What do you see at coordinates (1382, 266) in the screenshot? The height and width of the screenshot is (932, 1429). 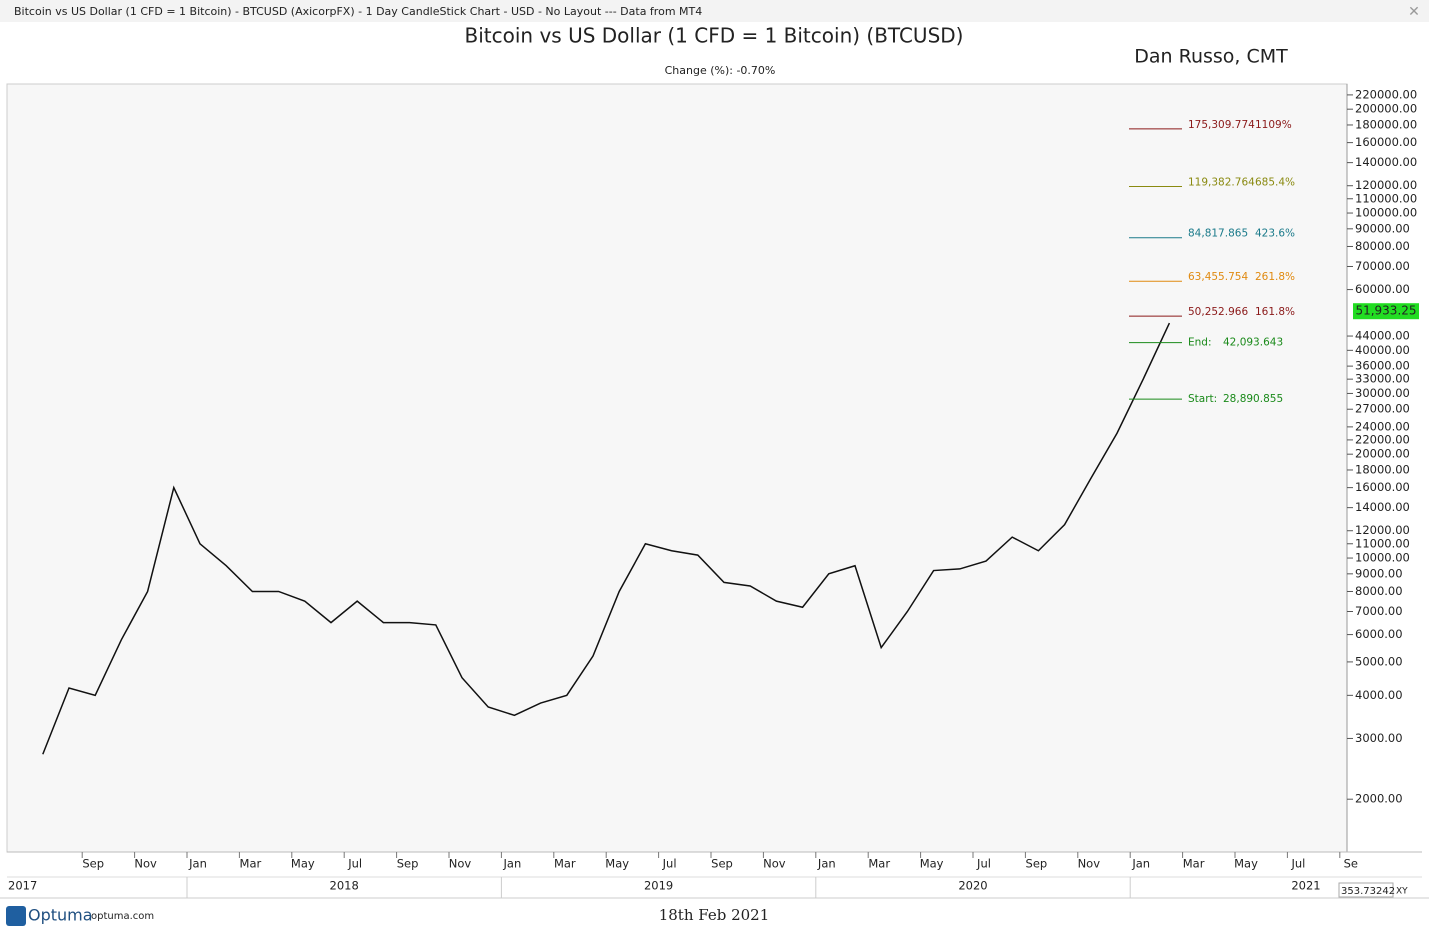 I see `y-tick-label: 70000.00` at bounding box center [1382, 266].